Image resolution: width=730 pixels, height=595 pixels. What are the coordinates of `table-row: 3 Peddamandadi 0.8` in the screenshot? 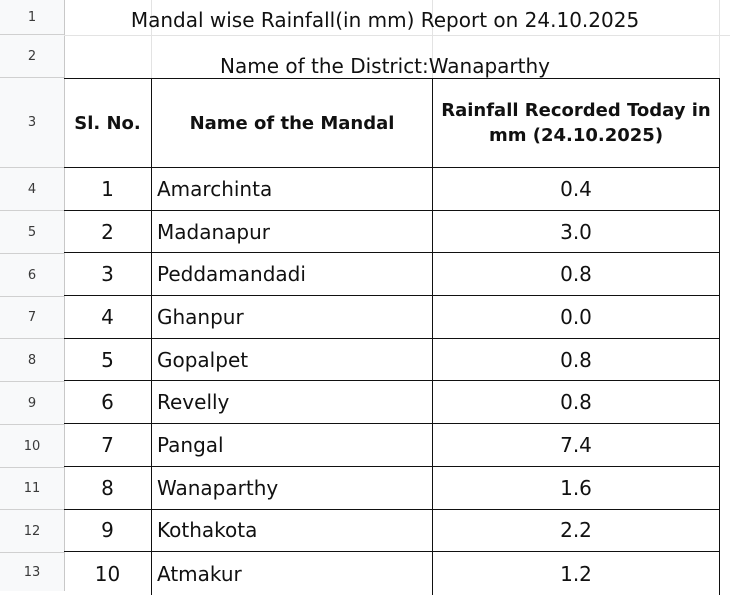 It's located at (392, 275).